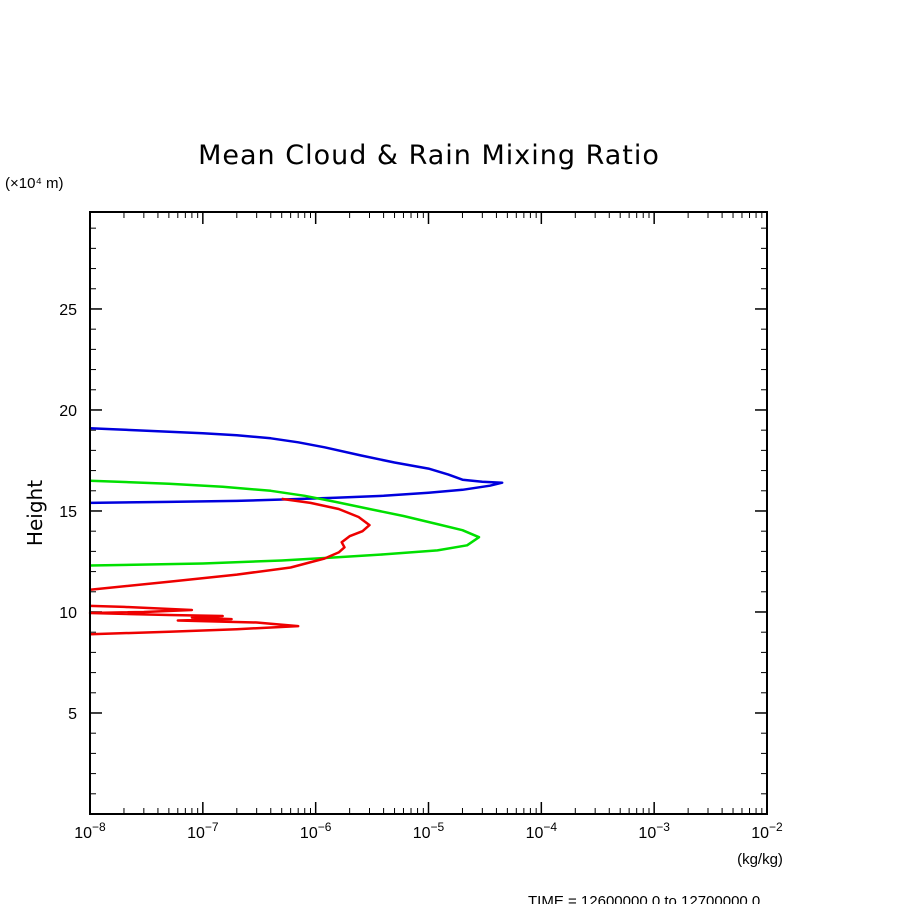 The width and height of the screenshot is (904, 904). Describe the element at coordinates (68, 512) in the screenshot. I see `y-tick-label: 15` at that location.